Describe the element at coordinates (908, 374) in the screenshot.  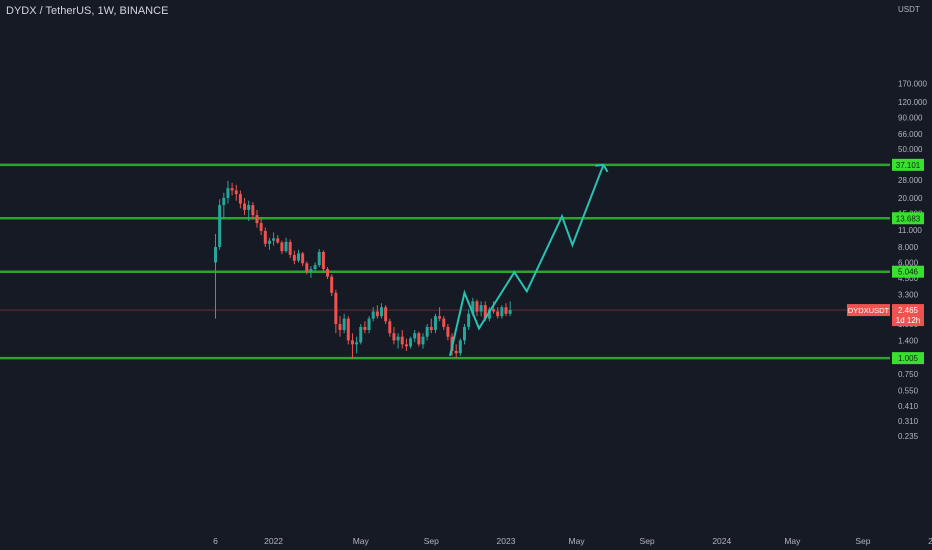
I see `y-tick-label: 0.750` at that location.